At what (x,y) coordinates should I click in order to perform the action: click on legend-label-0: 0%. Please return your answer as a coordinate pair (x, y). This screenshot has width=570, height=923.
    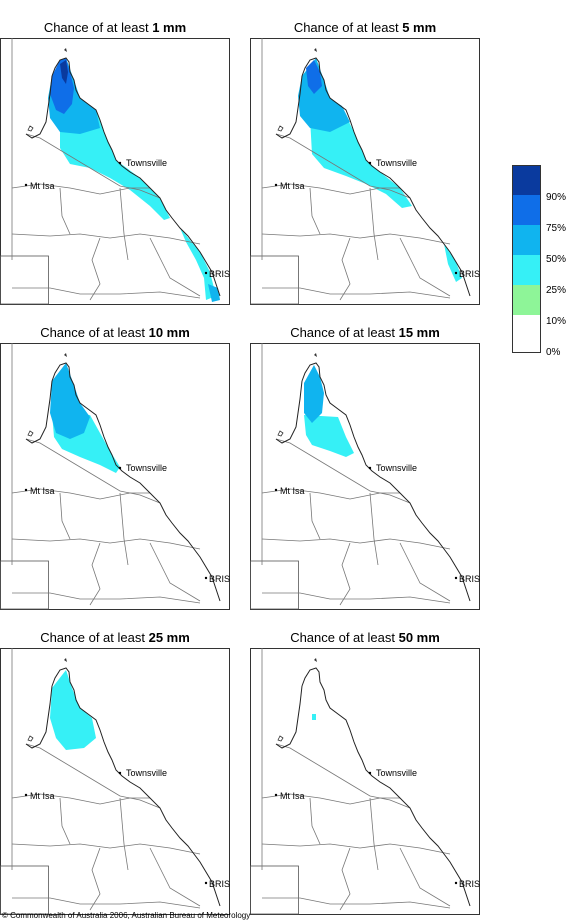
    Looking at the image, I should click on (553, 352).